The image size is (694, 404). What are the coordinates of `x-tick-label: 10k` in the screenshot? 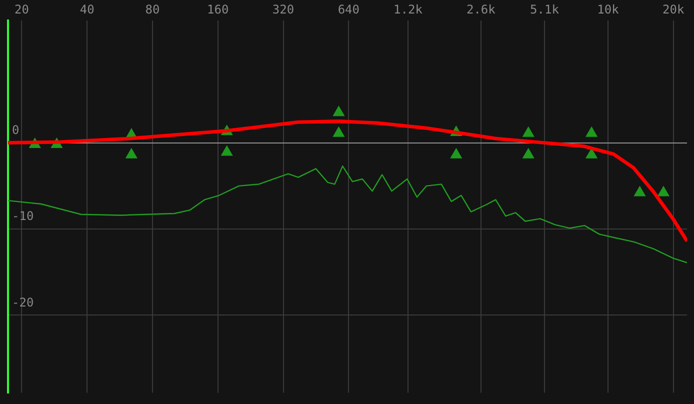 It's located at (608, 9).